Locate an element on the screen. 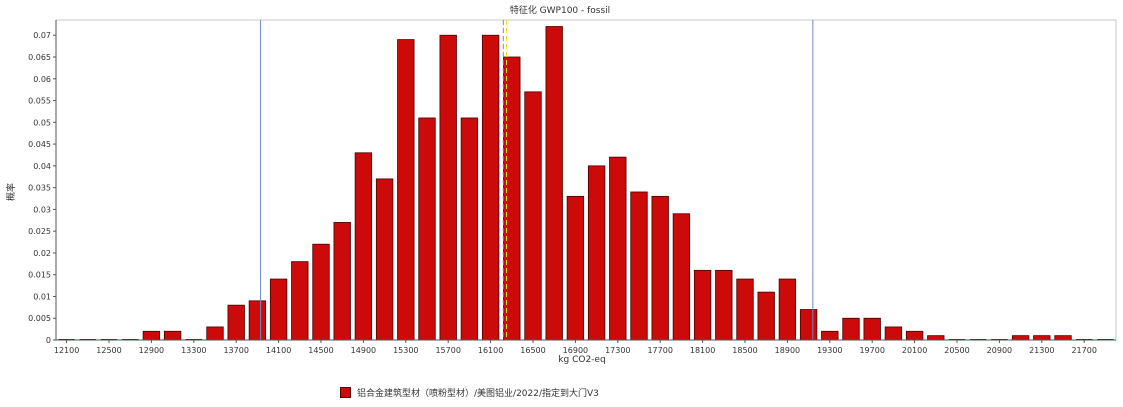 This screenshot has width=1123, height=407. x-tick-label: 12500 is located at coordinates (108, 350).